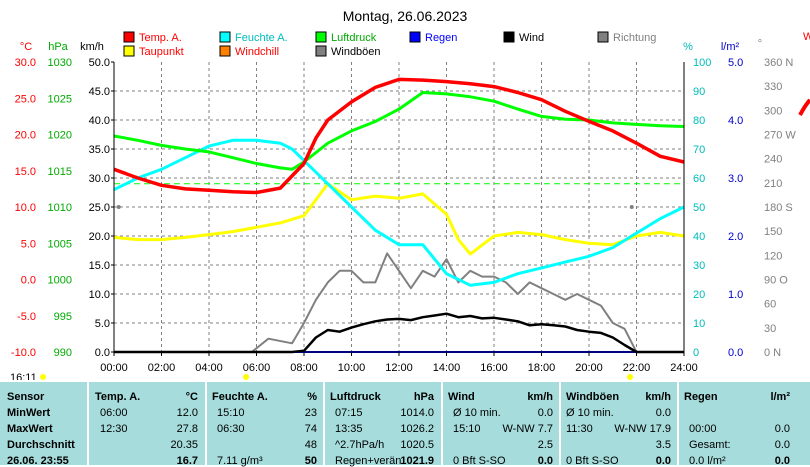  Describe the element at coordinates (735, 63) in the screenshot. I see `y-tick-rain: 5.0` at that location.